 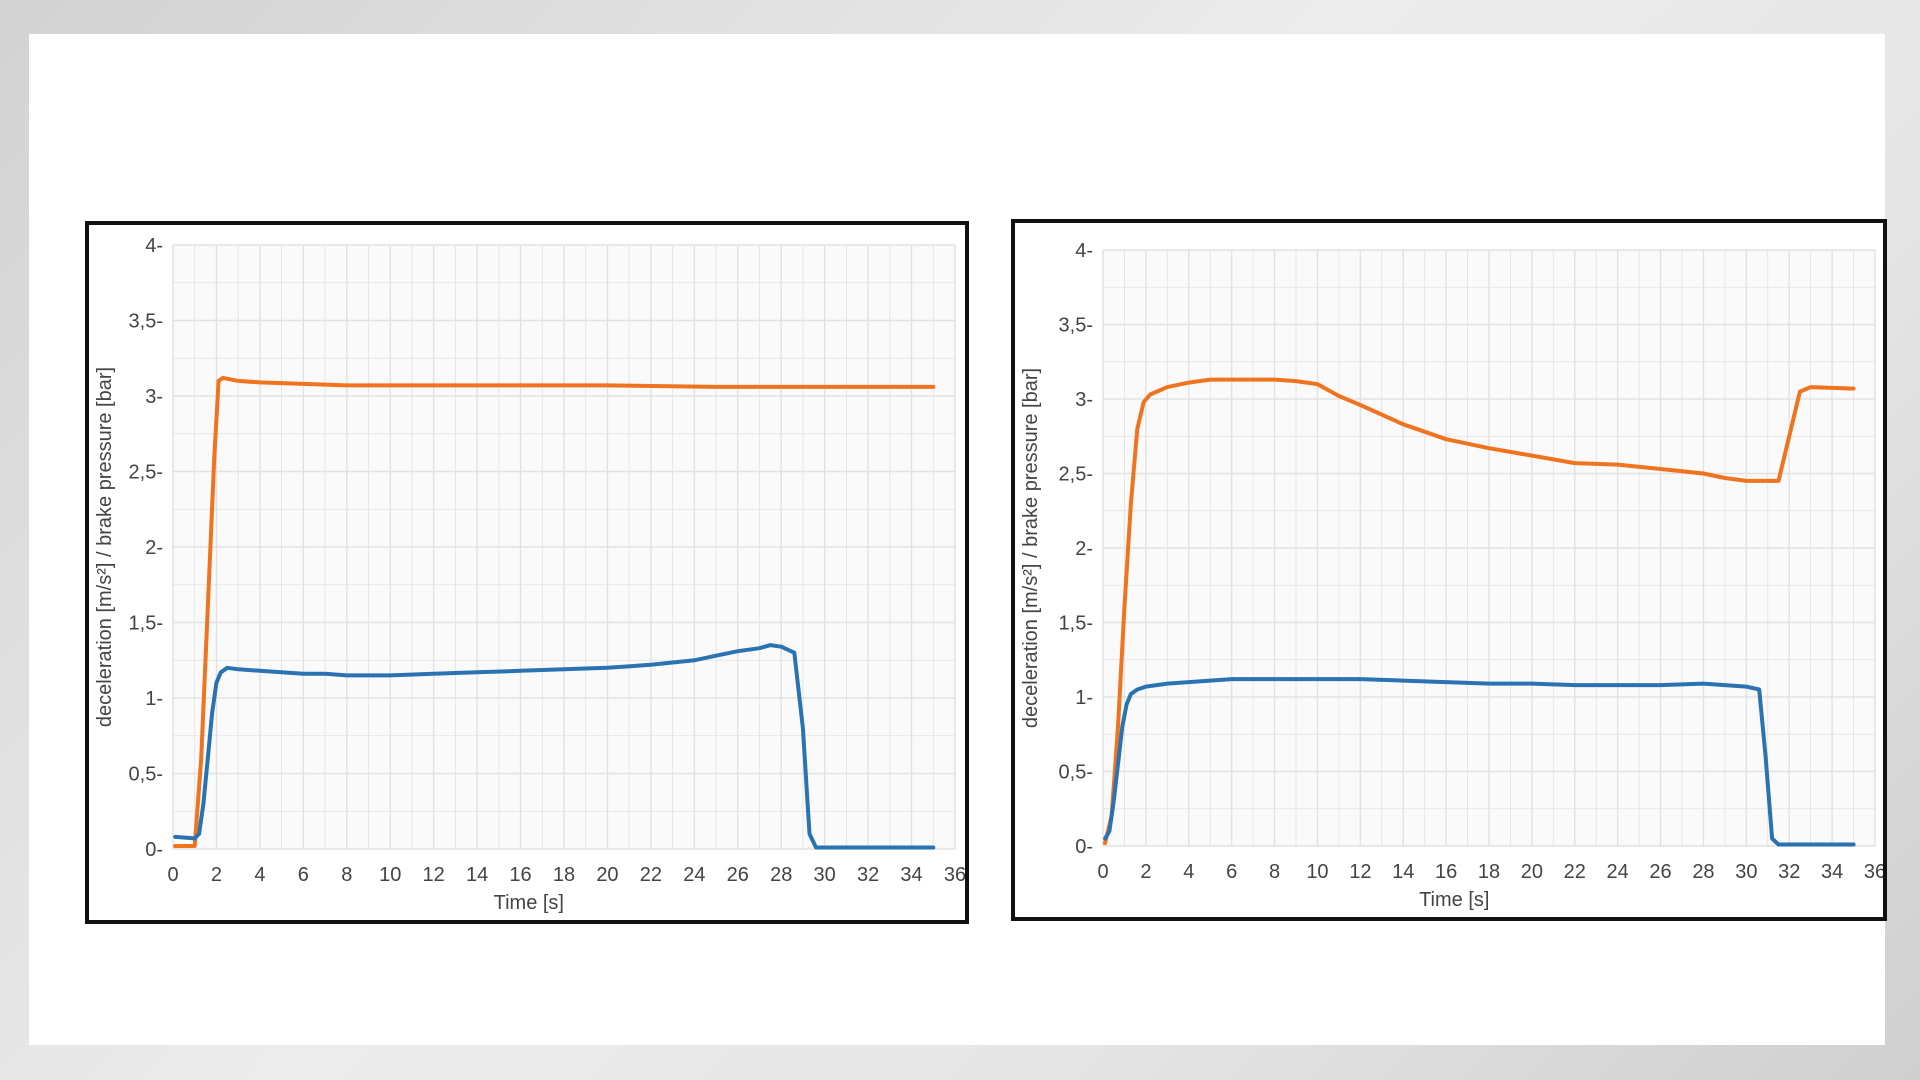 I want to click on chart-left-x-tick-label: 14, so click(x=477, y=875).